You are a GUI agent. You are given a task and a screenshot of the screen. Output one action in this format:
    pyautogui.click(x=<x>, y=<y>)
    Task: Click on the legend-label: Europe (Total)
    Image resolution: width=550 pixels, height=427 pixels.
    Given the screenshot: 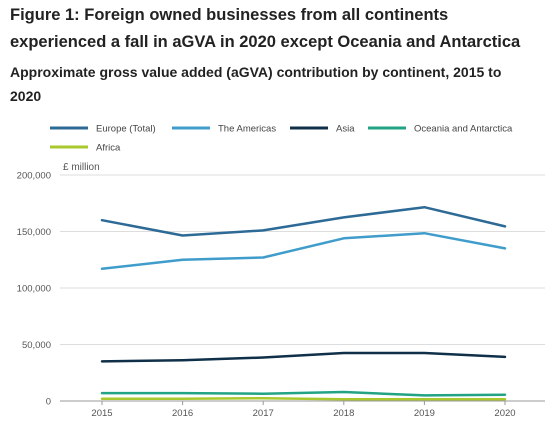 What is the action you would take?
    pyautogui.click(x=126, y=129)
    